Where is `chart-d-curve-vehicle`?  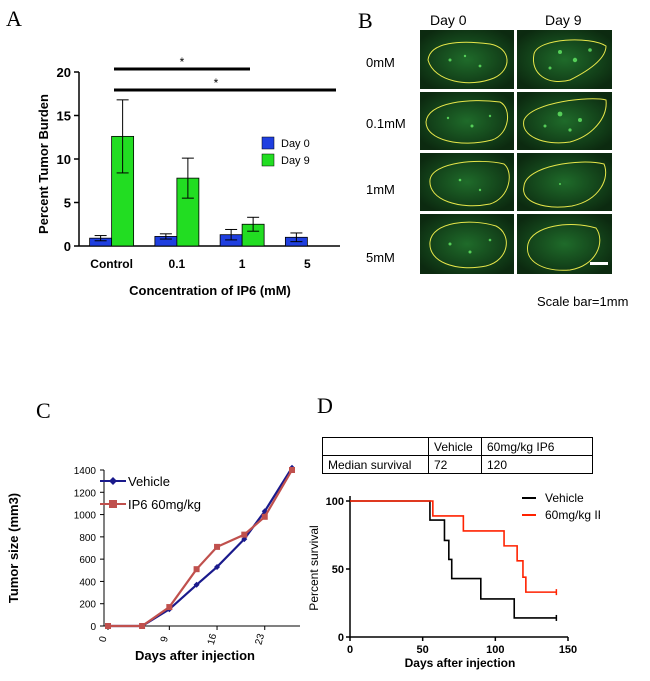 chart-d-curve-vehicle is located at coordinates (453, 559).